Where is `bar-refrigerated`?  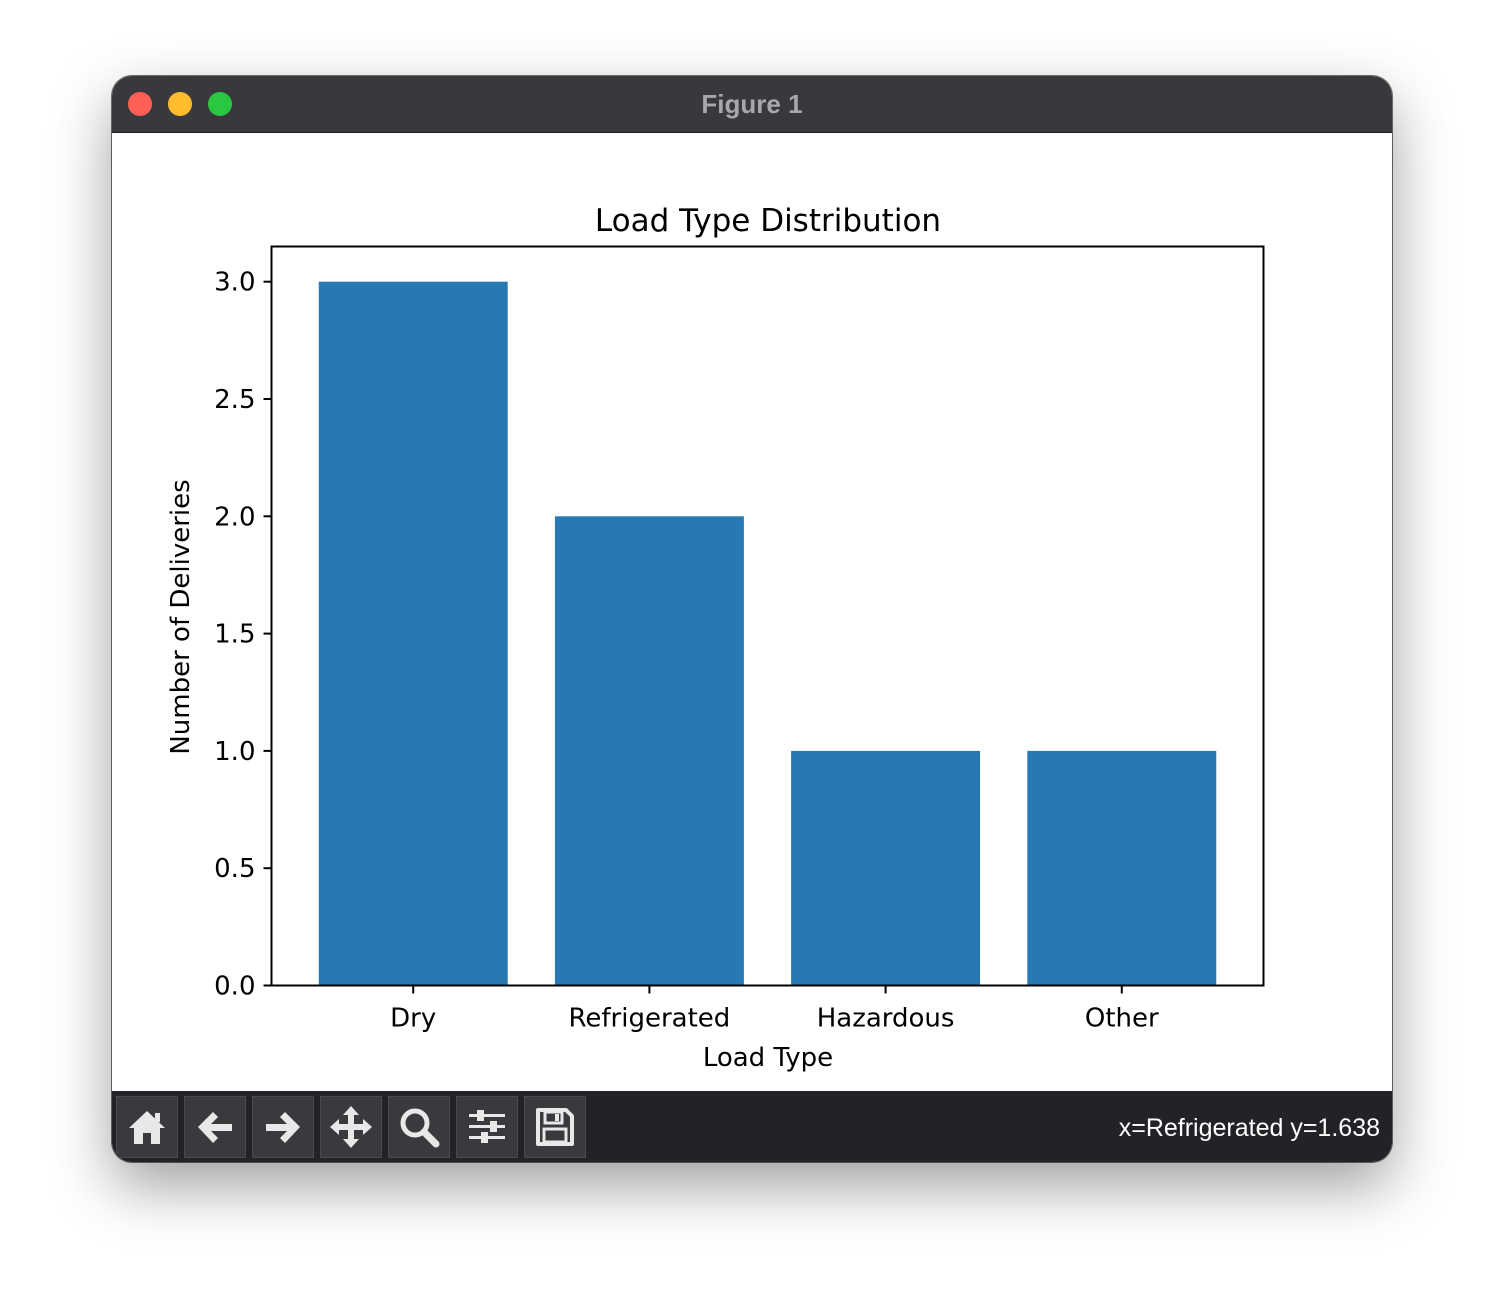 bar-refrigerated is located at coordinates (649, 751).